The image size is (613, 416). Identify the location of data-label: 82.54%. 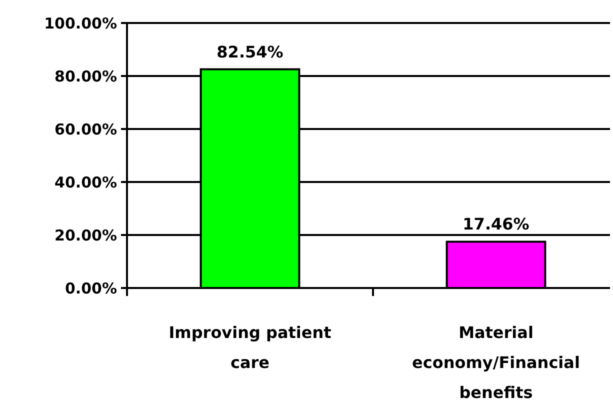
(250, 52).